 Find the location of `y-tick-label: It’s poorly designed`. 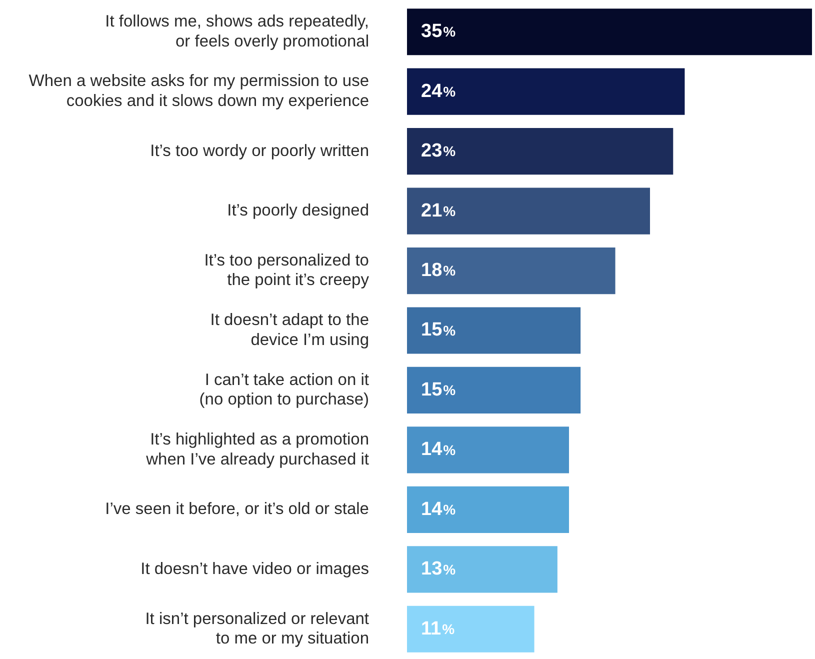

y-tick-label: It’s poorly designed is located at coordinates (298, 211).